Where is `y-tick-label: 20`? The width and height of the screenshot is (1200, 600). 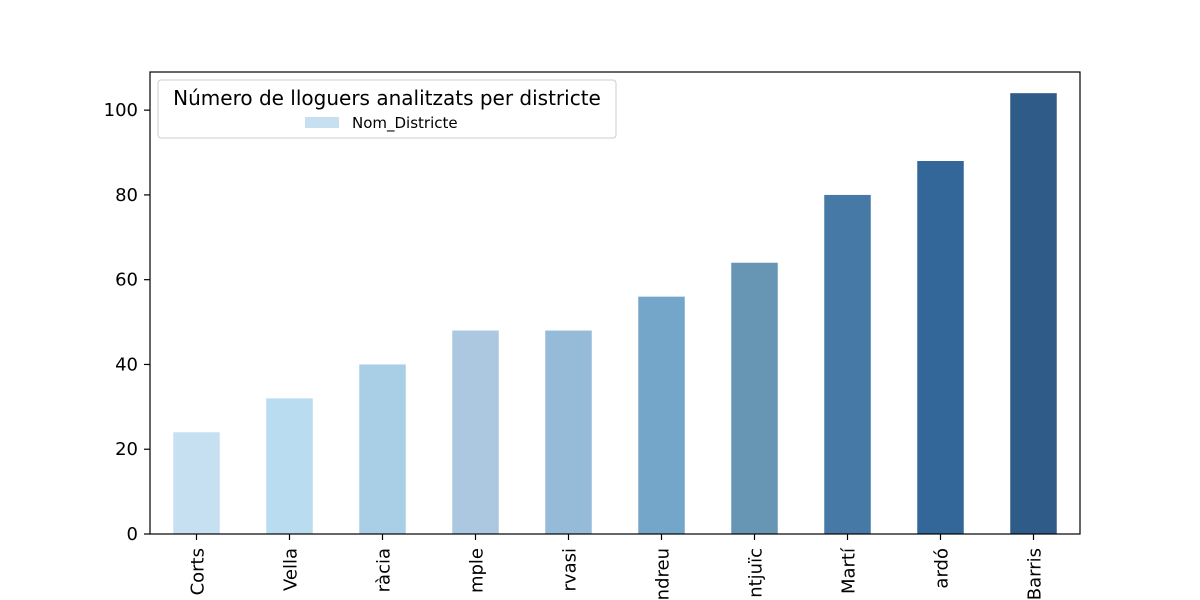 y-tick-label: 20 is located at coordinates (126, 449).